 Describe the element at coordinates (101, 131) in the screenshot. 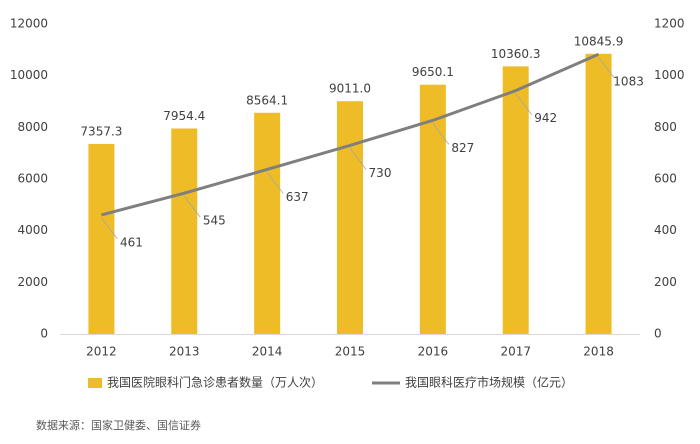

I see `bar-value-label: 7357.3` at that location.